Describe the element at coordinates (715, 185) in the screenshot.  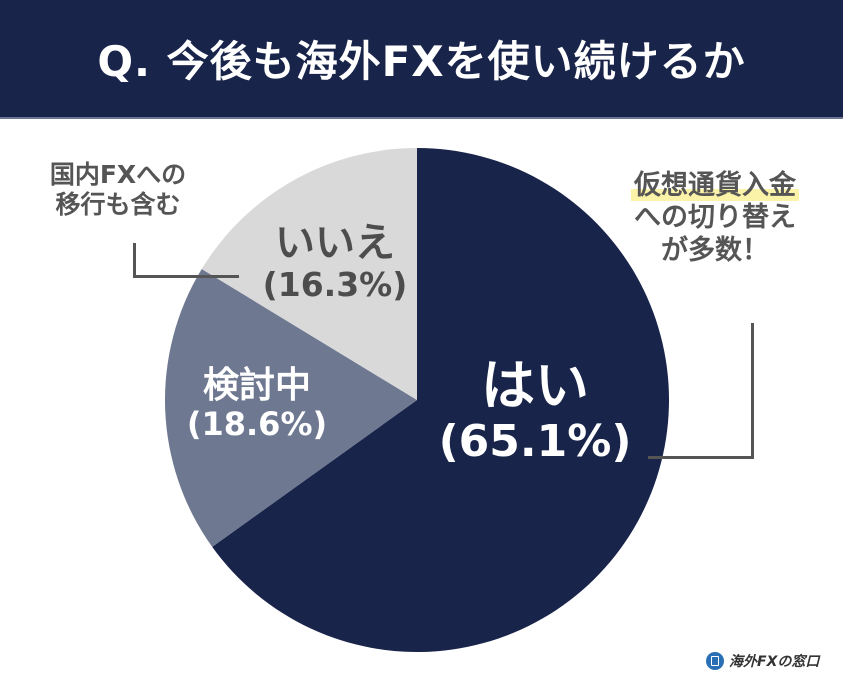
I see `highlighted-text: 仮想通貨入金` at that location.